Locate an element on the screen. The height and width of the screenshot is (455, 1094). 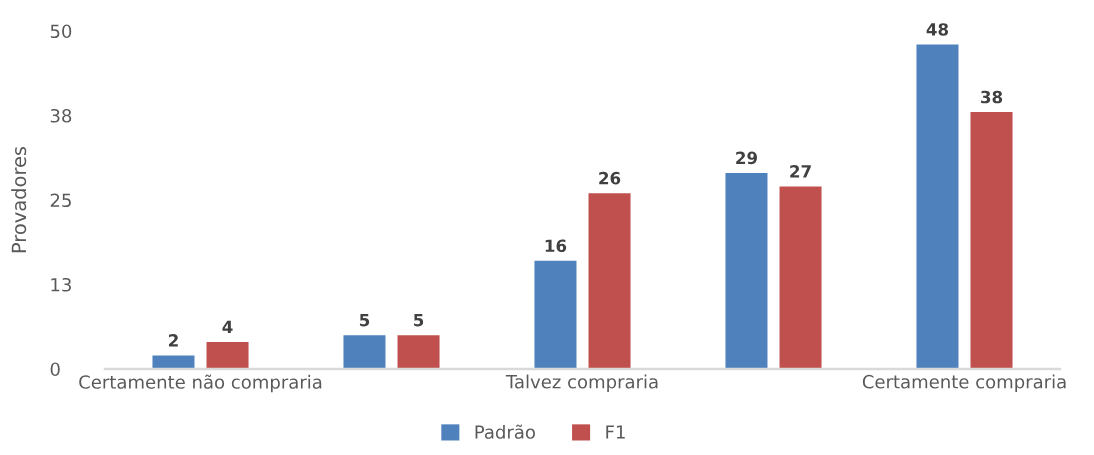
data-label: 26 is located at coordinates (610, 178).